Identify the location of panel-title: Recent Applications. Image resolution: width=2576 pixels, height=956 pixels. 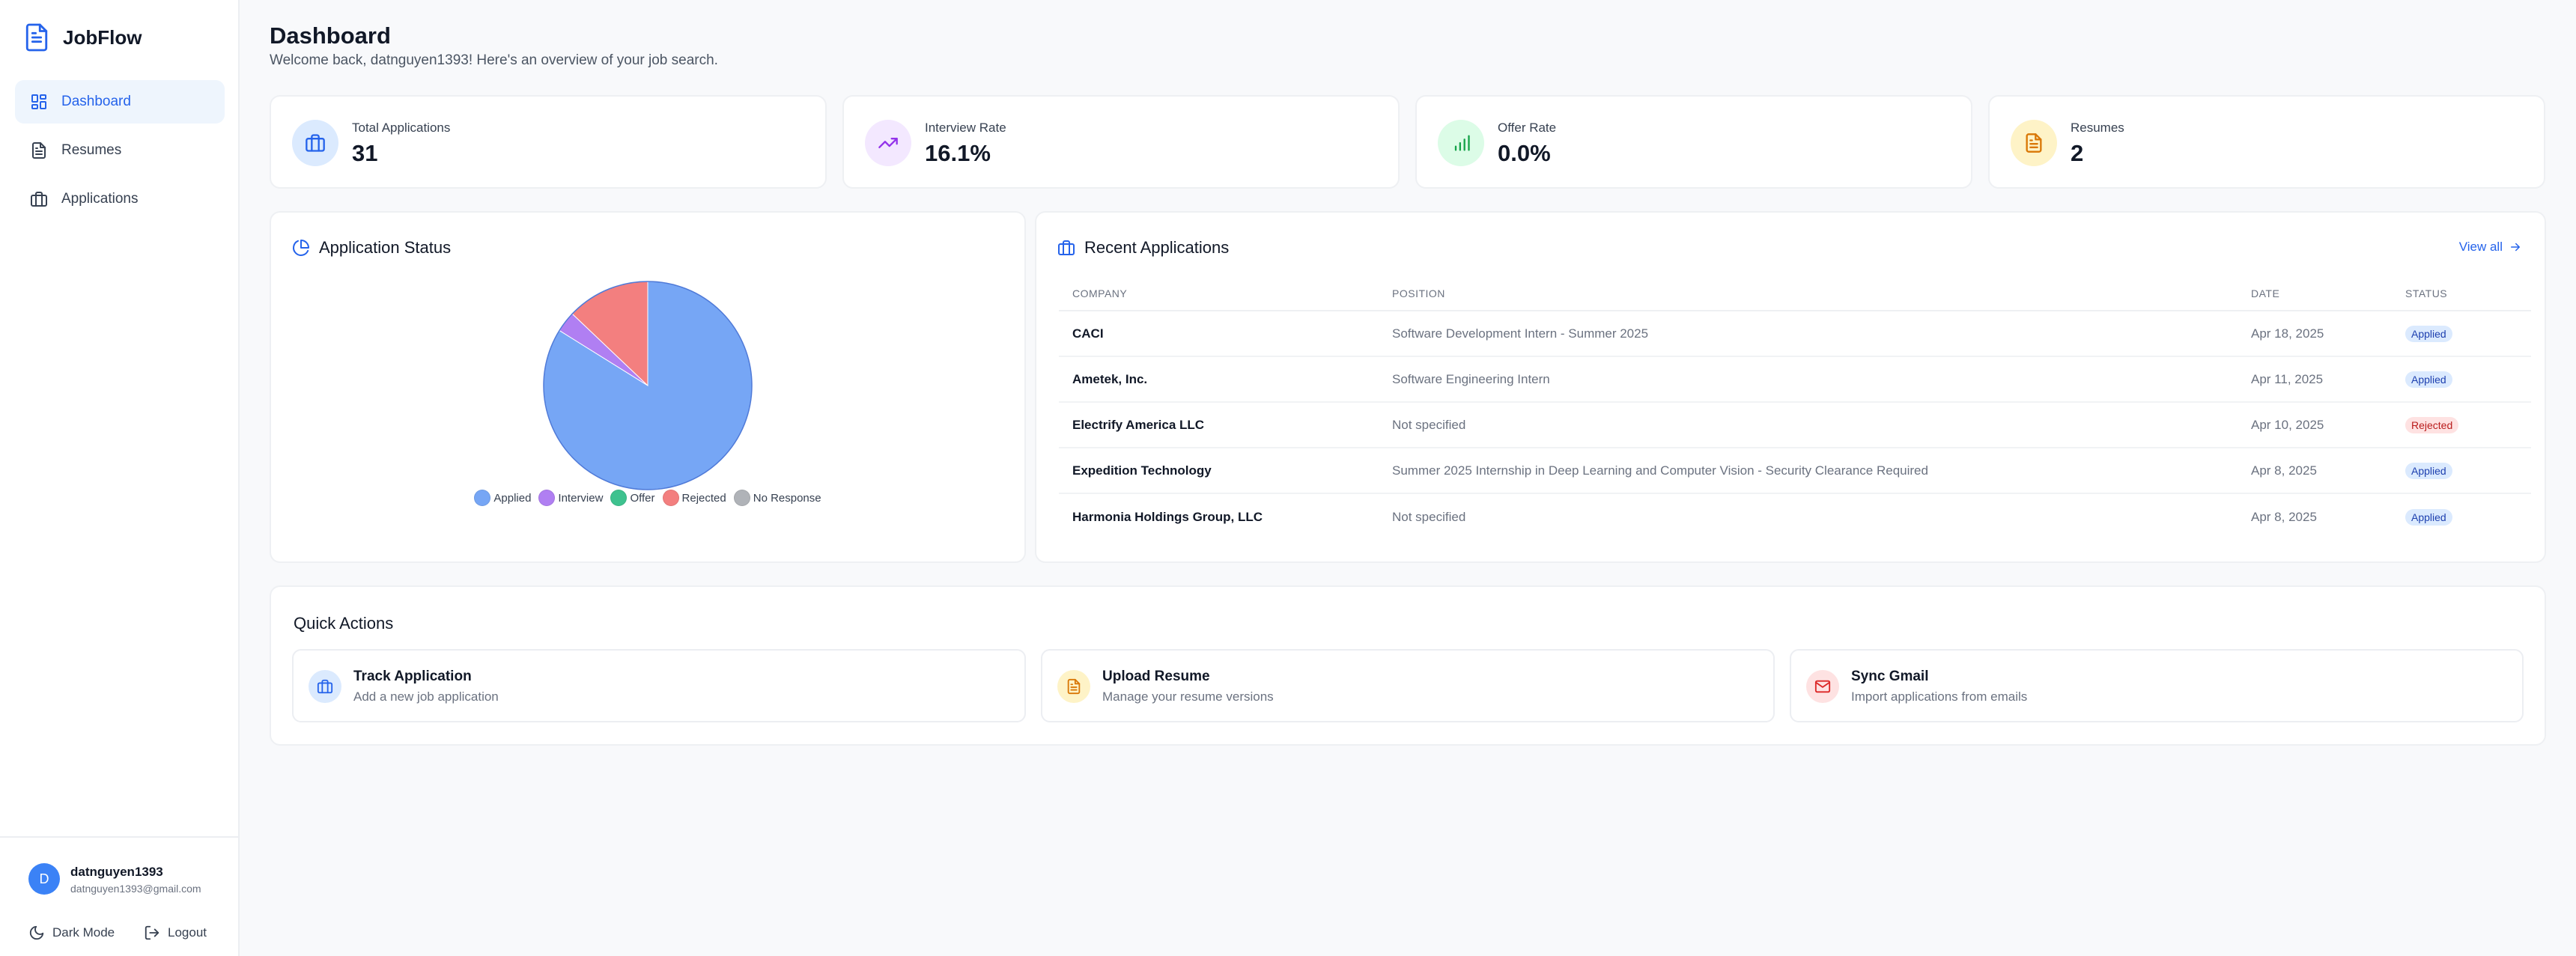
(1143, 248).